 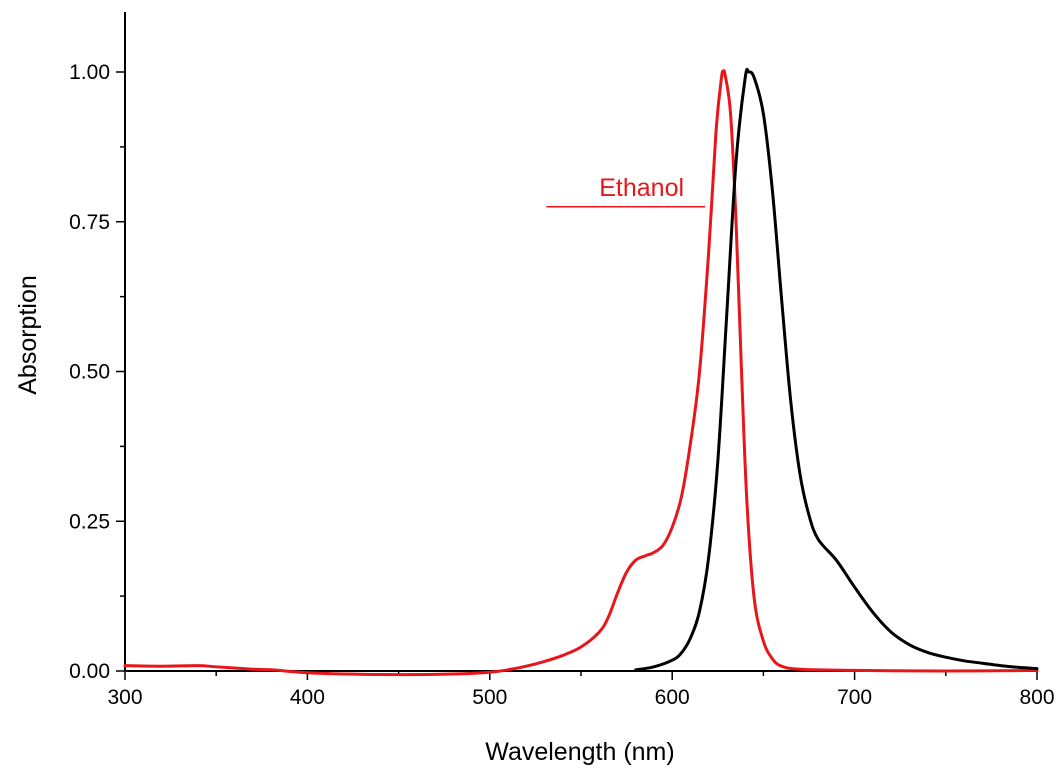 I want to click on annotation-layer: Ethanol, so click(x=626, y=191).